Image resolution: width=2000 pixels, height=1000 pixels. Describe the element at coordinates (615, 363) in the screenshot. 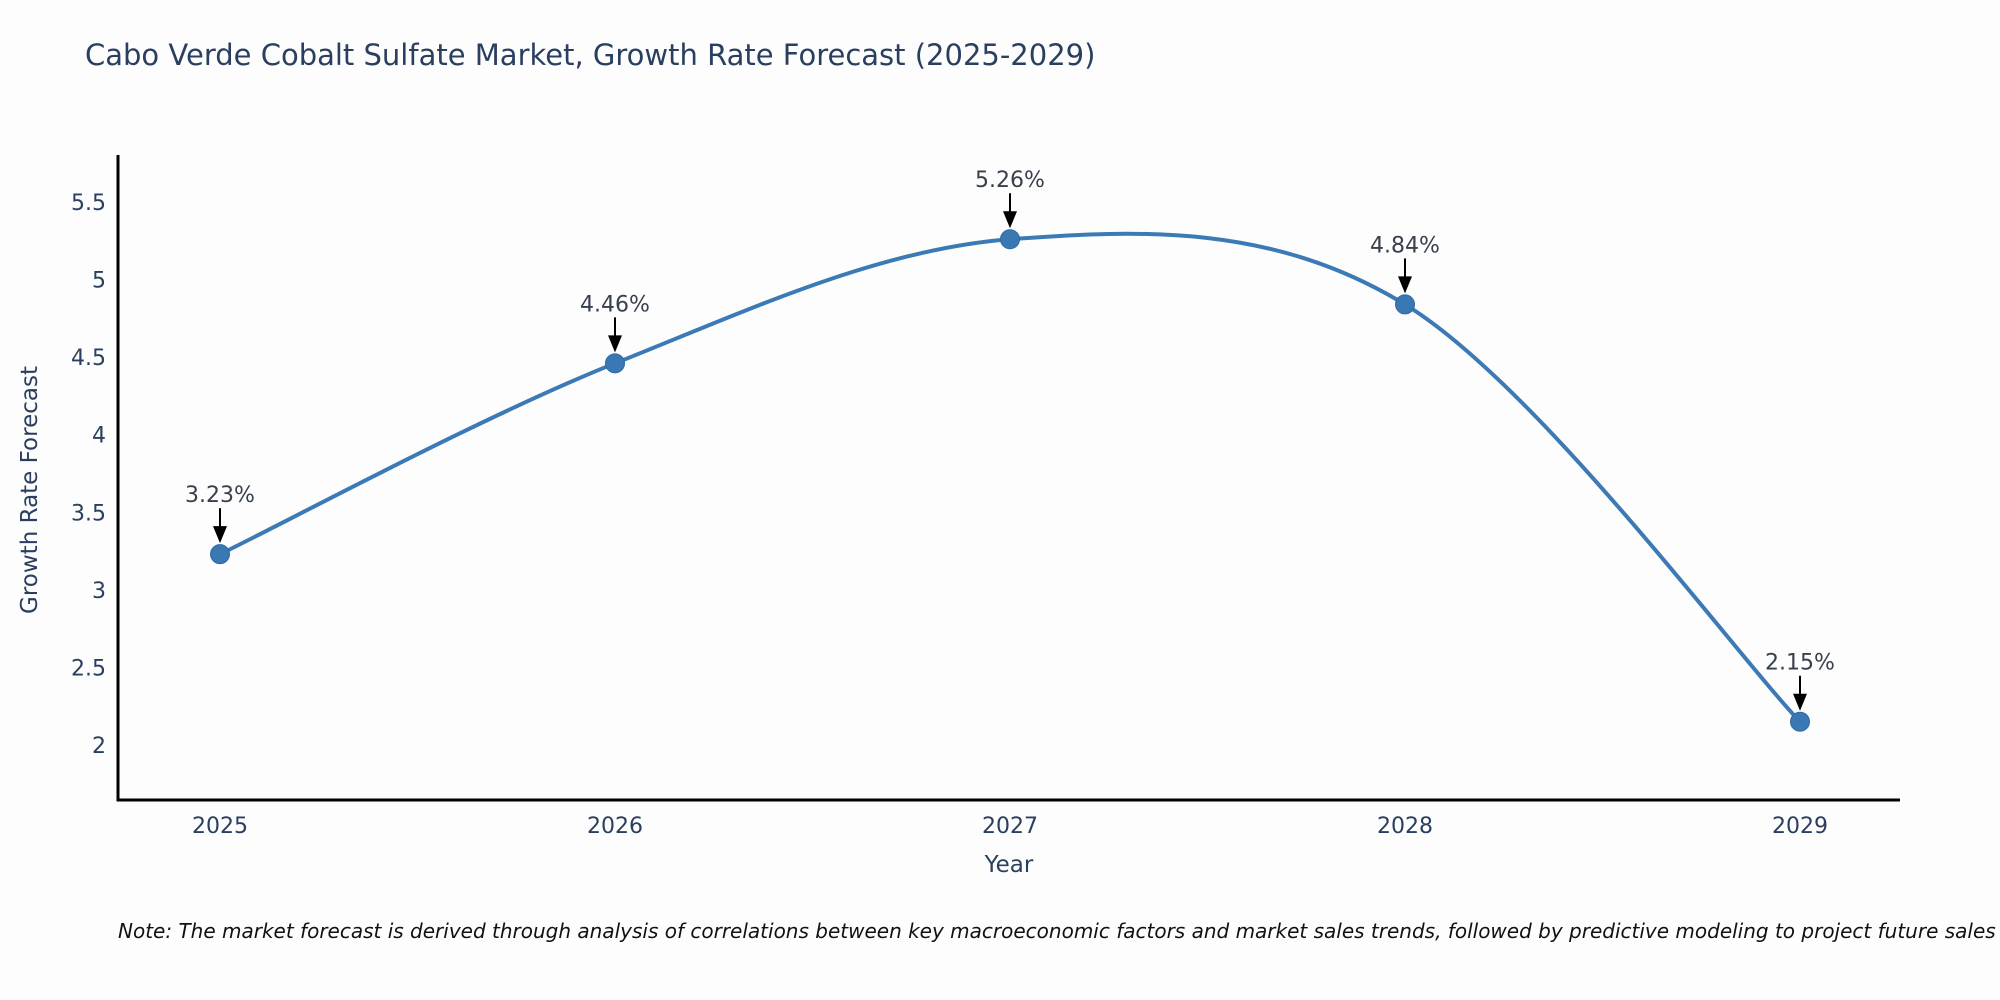

I see `data-point-2026` at that location.